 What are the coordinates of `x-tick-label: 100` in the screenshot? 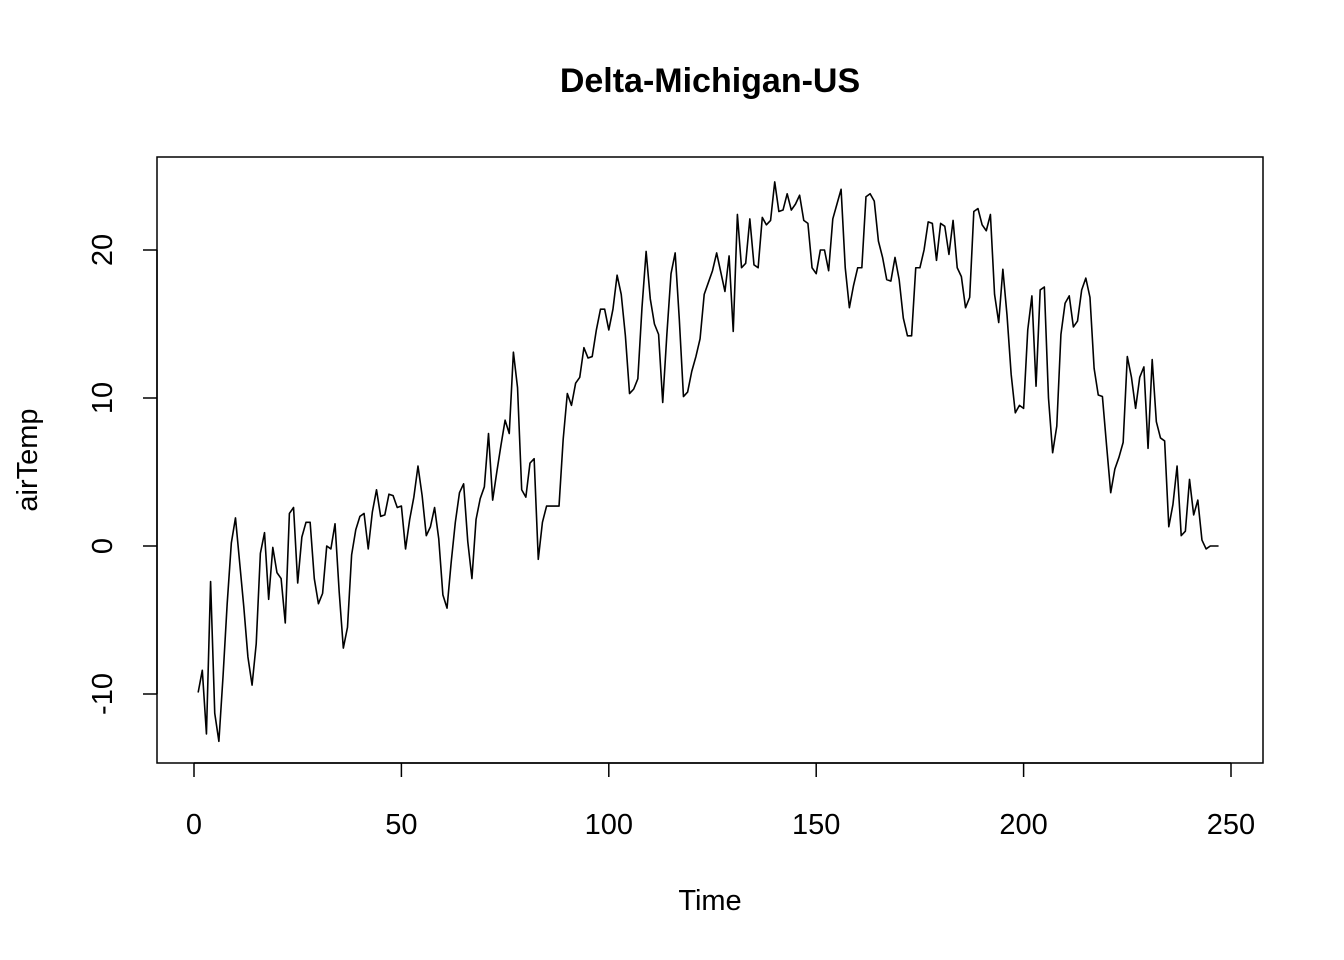 It's located at (609, 825).